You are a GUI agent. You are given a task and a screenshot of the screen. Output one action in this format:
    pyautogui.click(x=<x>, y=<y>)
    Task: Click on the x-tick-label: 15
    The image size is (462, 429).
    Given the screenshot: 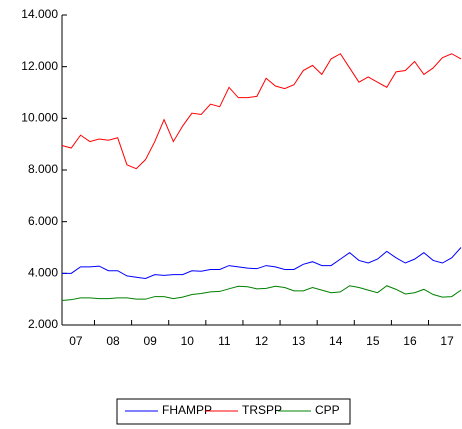 What is the action you would take?
    pyautogui.click(x=373, y=341)
    